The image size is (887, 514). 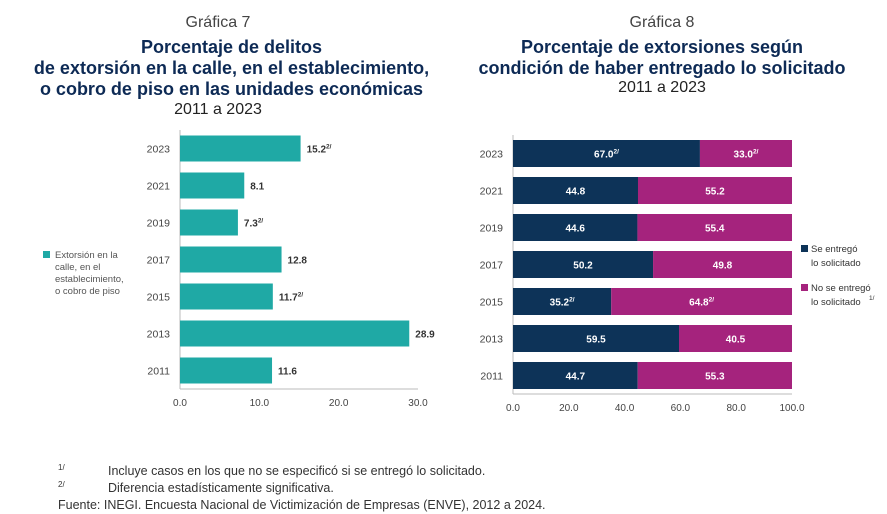 I want to click on chart8-legend-no-entrego-line-2: lo solicitado, so click(x=836, y=302).